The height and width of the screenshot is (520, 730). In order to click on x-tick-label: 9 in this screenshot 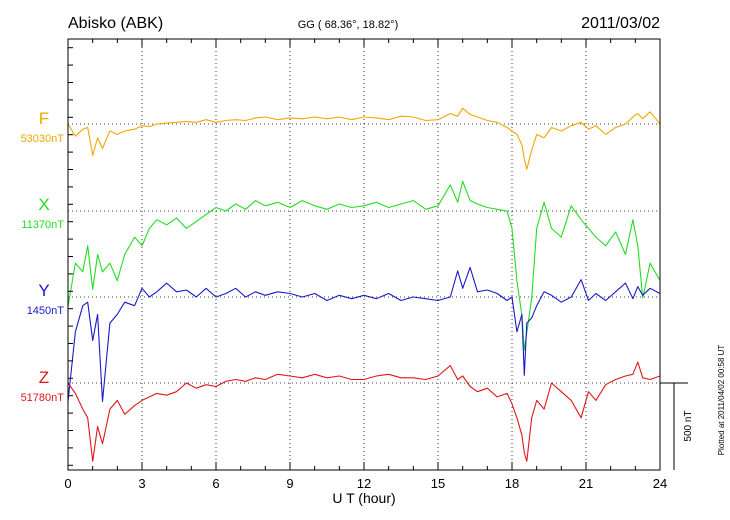, I will do `click(289, 483)`.